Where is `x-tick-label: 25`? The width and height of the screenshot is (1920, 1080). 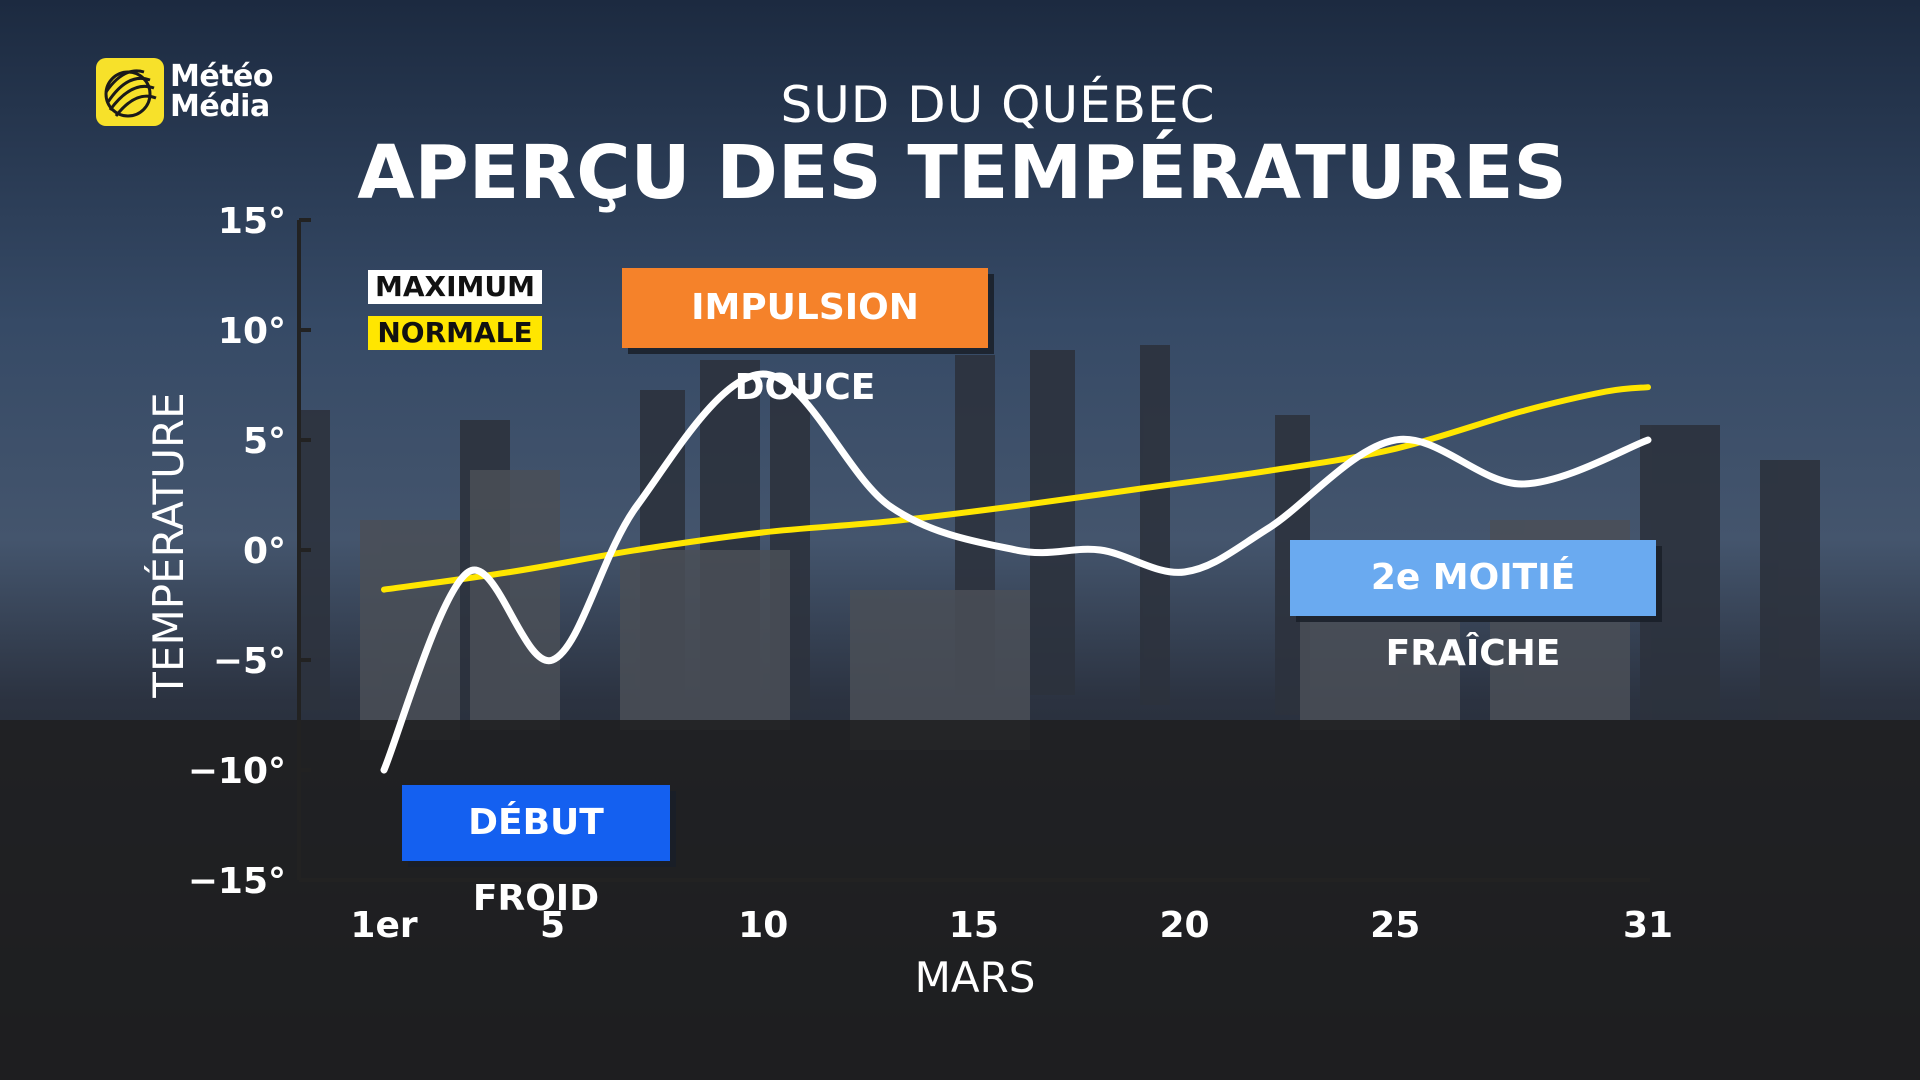 x-tick-label: 25 is located at coordinates (1395, 925).